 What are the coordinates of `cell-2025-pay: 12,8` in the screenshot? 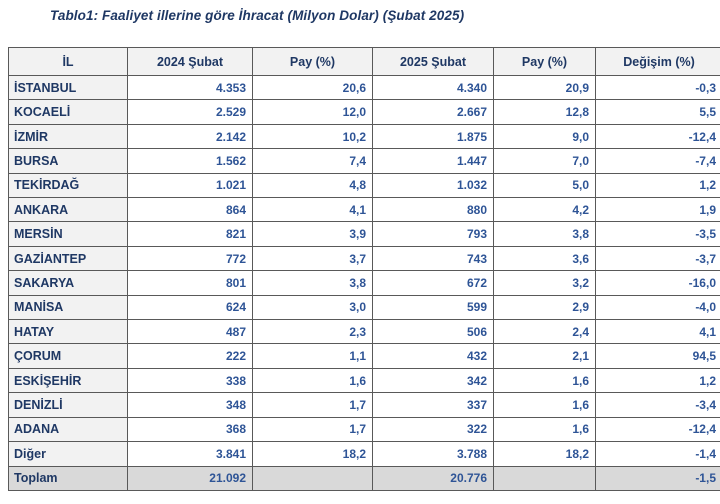 It's located at (544, 112).